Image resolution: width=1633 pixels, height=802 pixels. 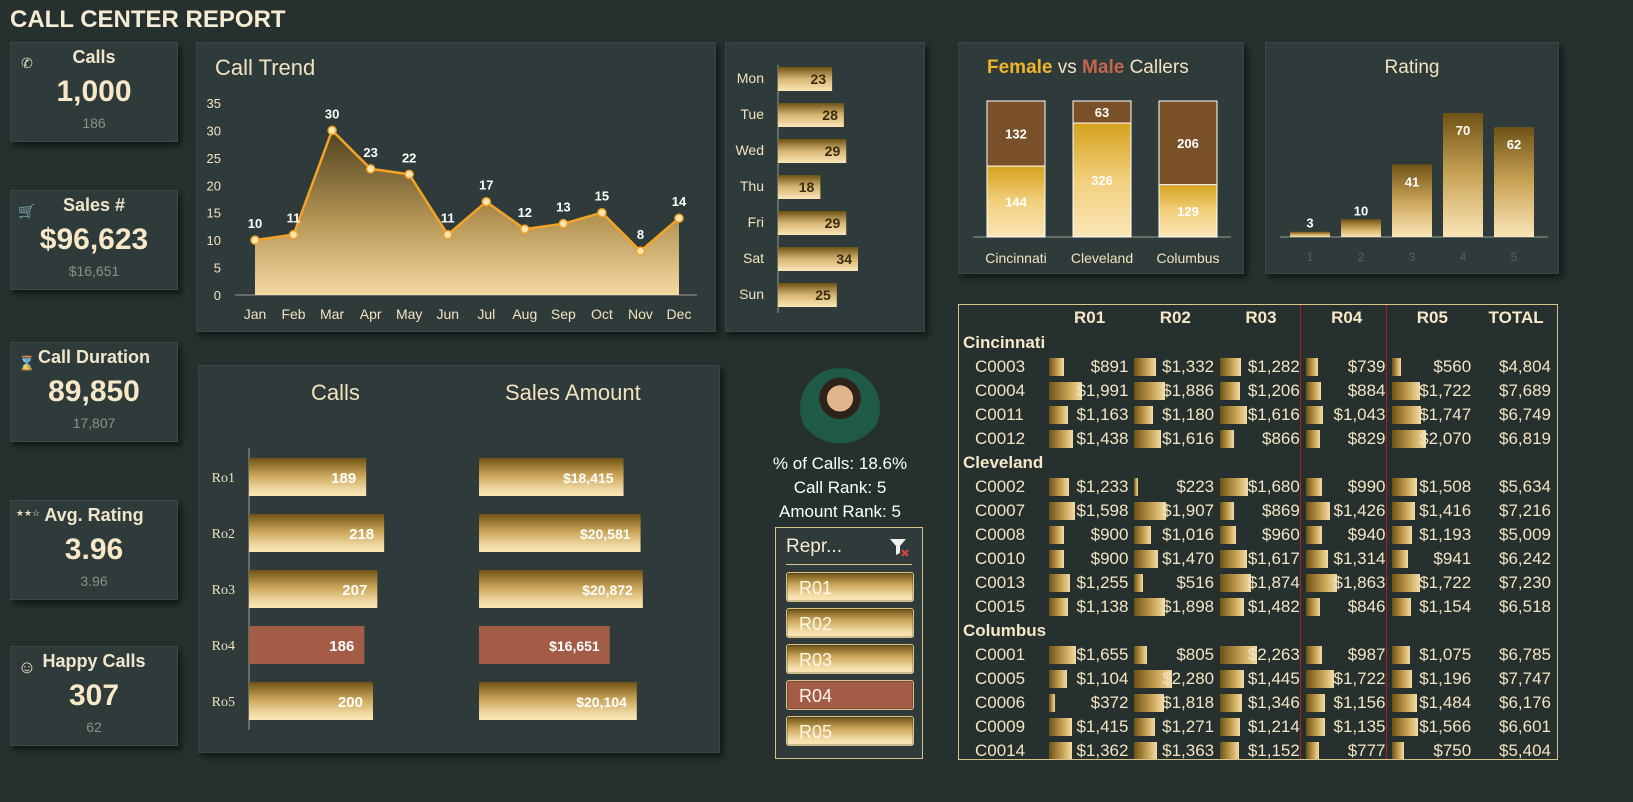 I want to click on matrix-cell: $1,886, so click(x=1175, y=391).